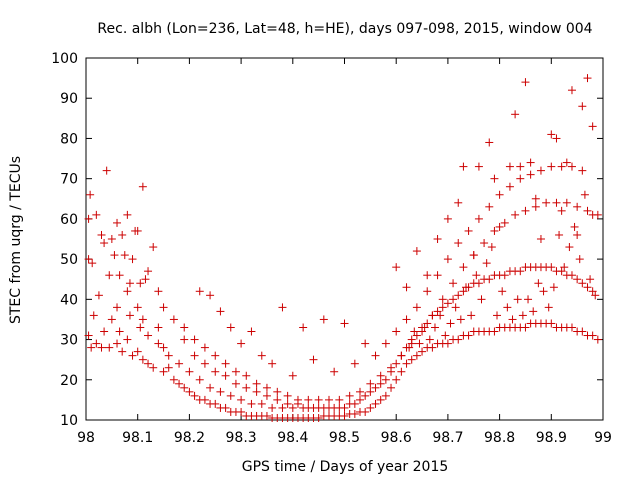  What do you see at coordinates (603, 438) in the screenshot?
I see `x-tick-label: 99` at bounding box center [603, 438].